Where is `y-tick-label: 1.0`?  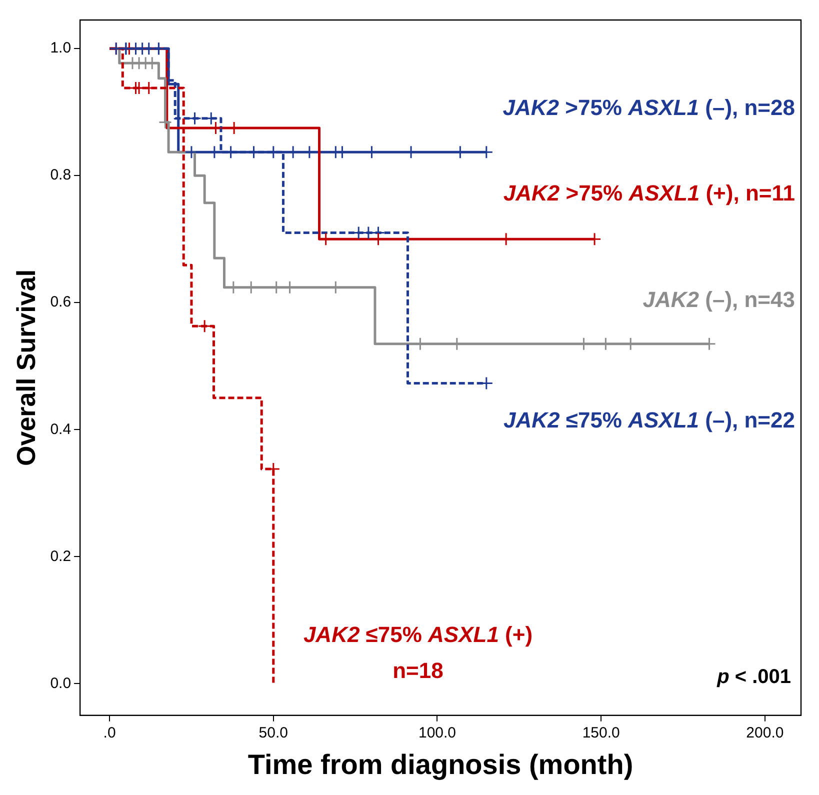 y-tick-label: 1.0 is located at coordinates (61, 48).